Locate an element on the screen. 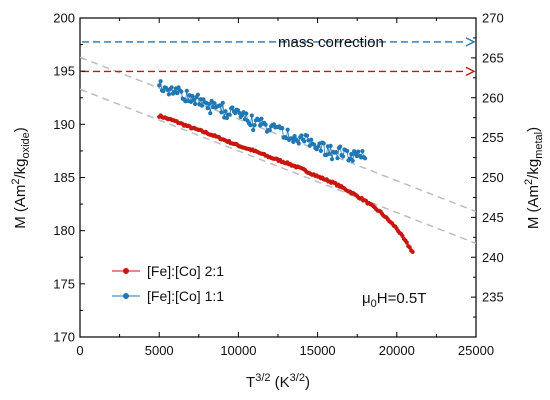 The width and height of the screenshot is (550, 400). x-tick-label: 10000 is located at coordinates (238, 350).